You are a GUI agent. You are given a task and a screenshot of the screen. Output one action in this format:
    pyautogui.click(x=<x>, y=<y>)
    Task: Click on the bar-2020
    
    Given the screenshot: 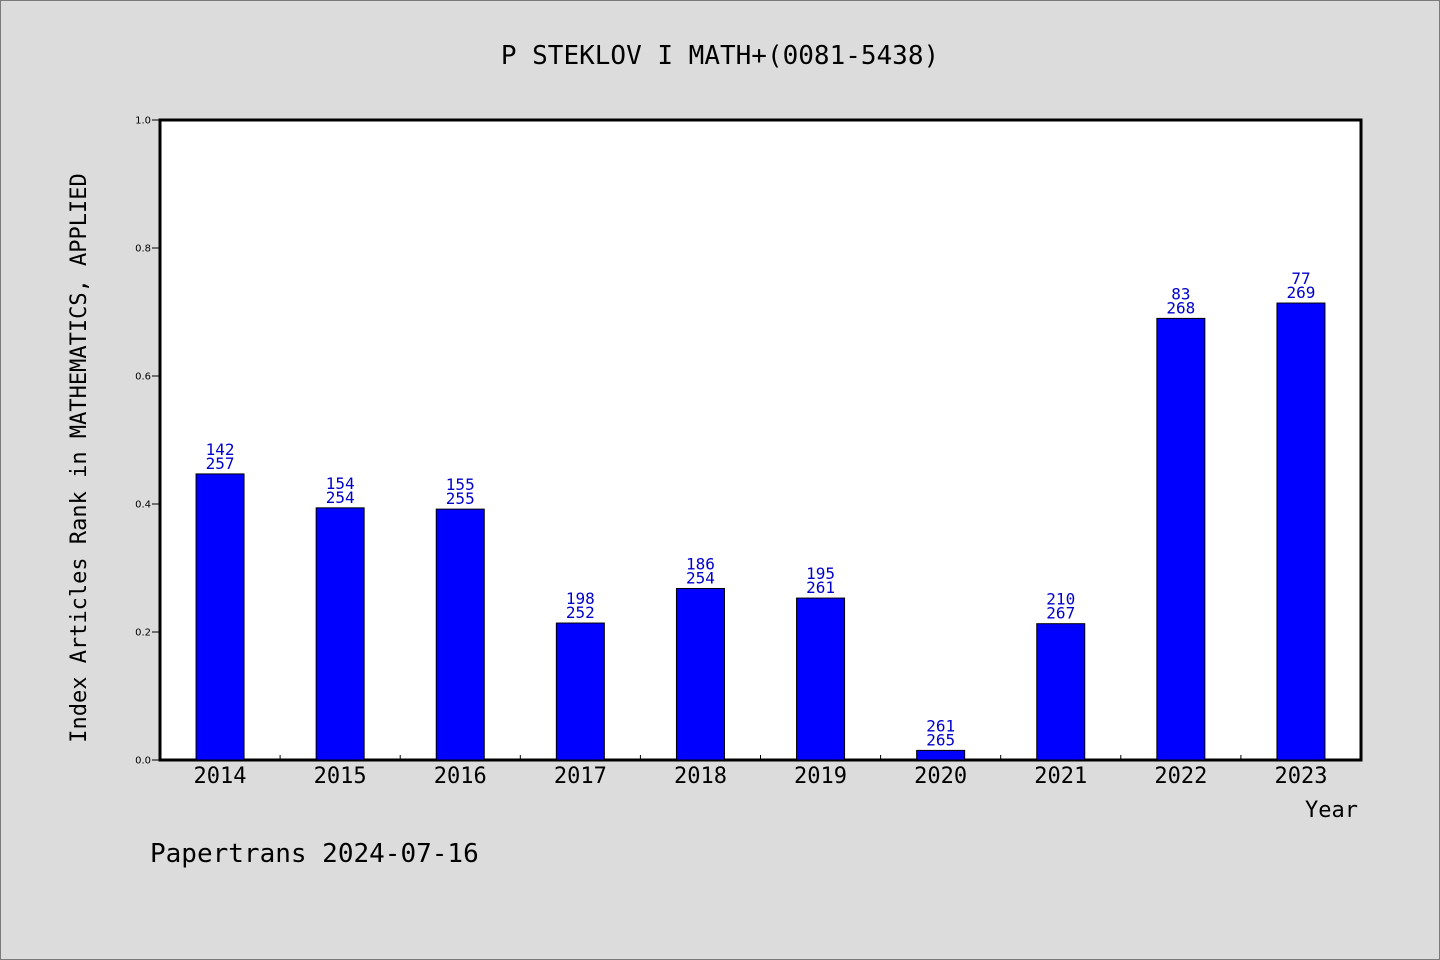 What is the action you would take?
    pyautogui.click(x=941, y=755)
    